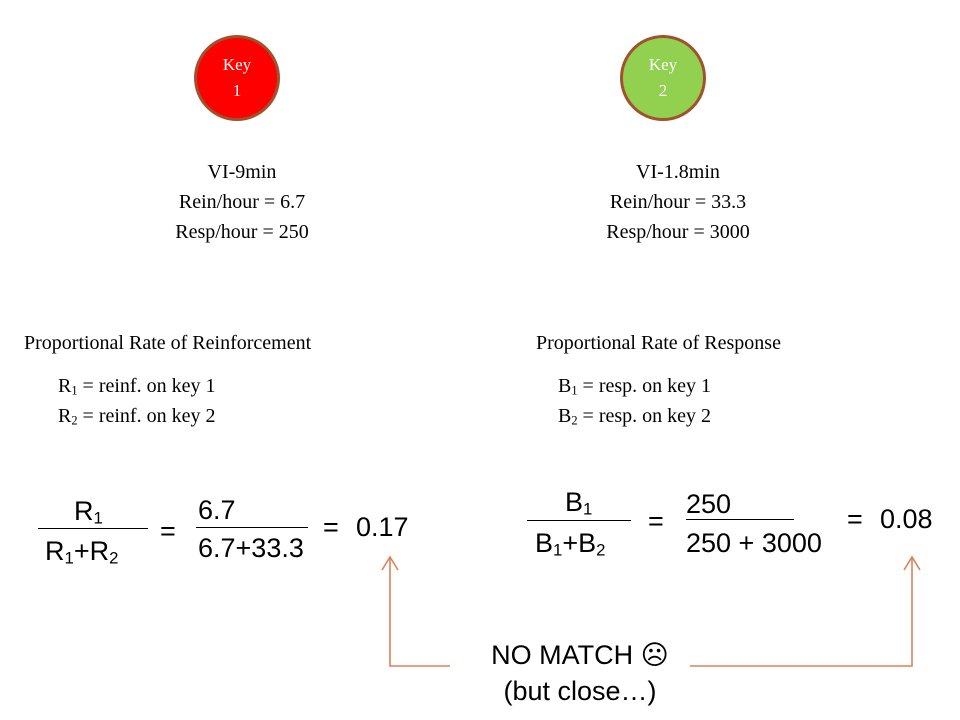 The image size is (960, 720). I want to click on right-schedule-rein: Rein/hour = 33.3, so click(678, 202).